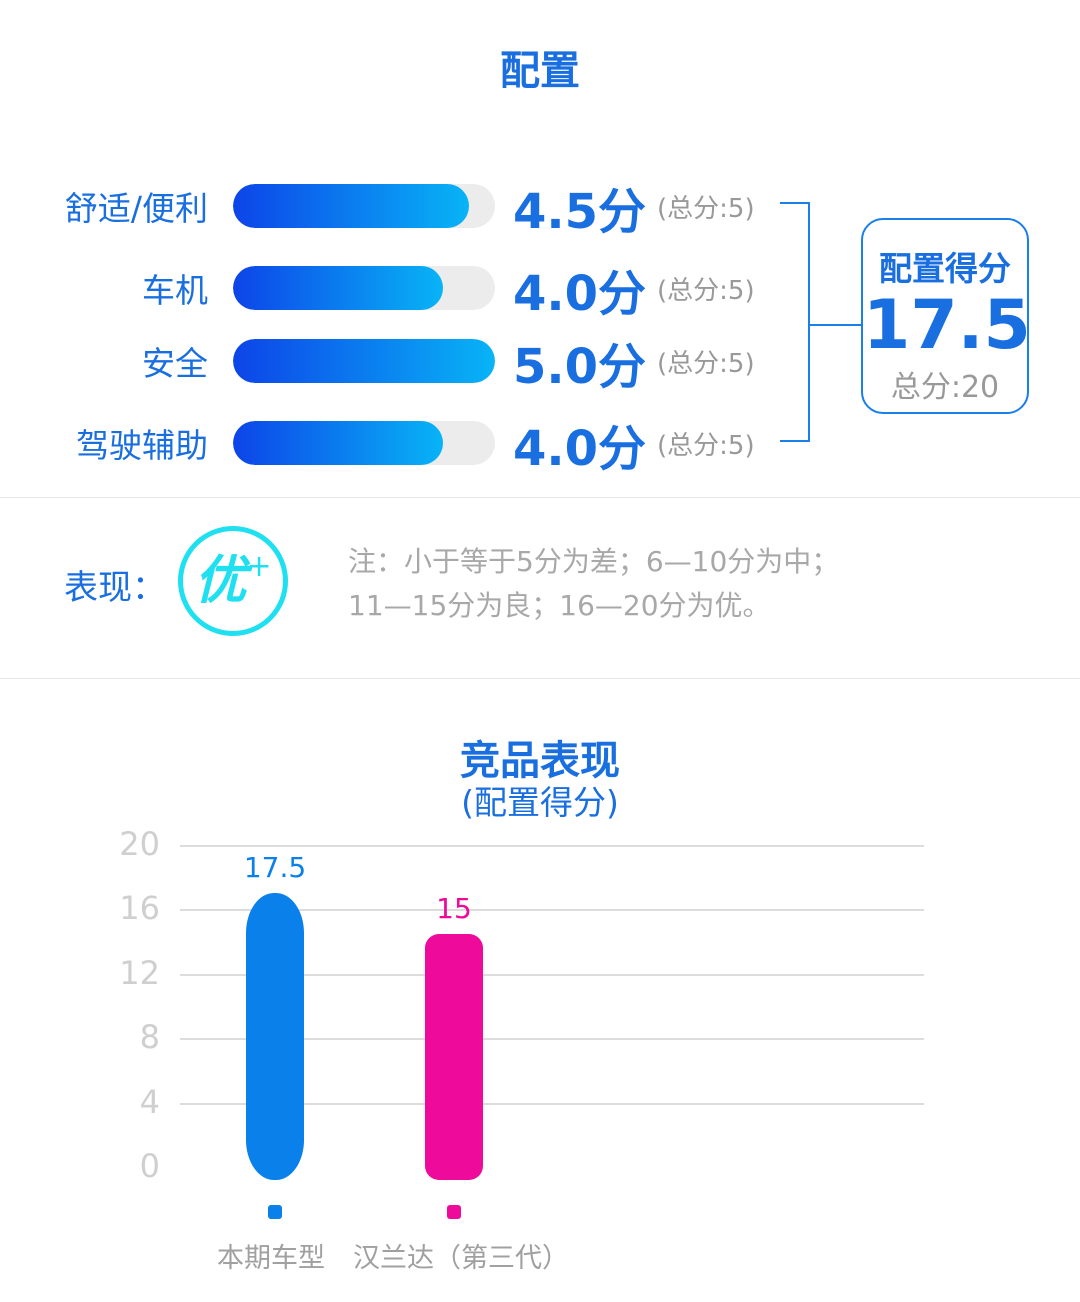 The width and height of the screenshot is (1080, 1302). I want to click on summary-box: 配置得分 17.5 总分:20, so click(946, 316).